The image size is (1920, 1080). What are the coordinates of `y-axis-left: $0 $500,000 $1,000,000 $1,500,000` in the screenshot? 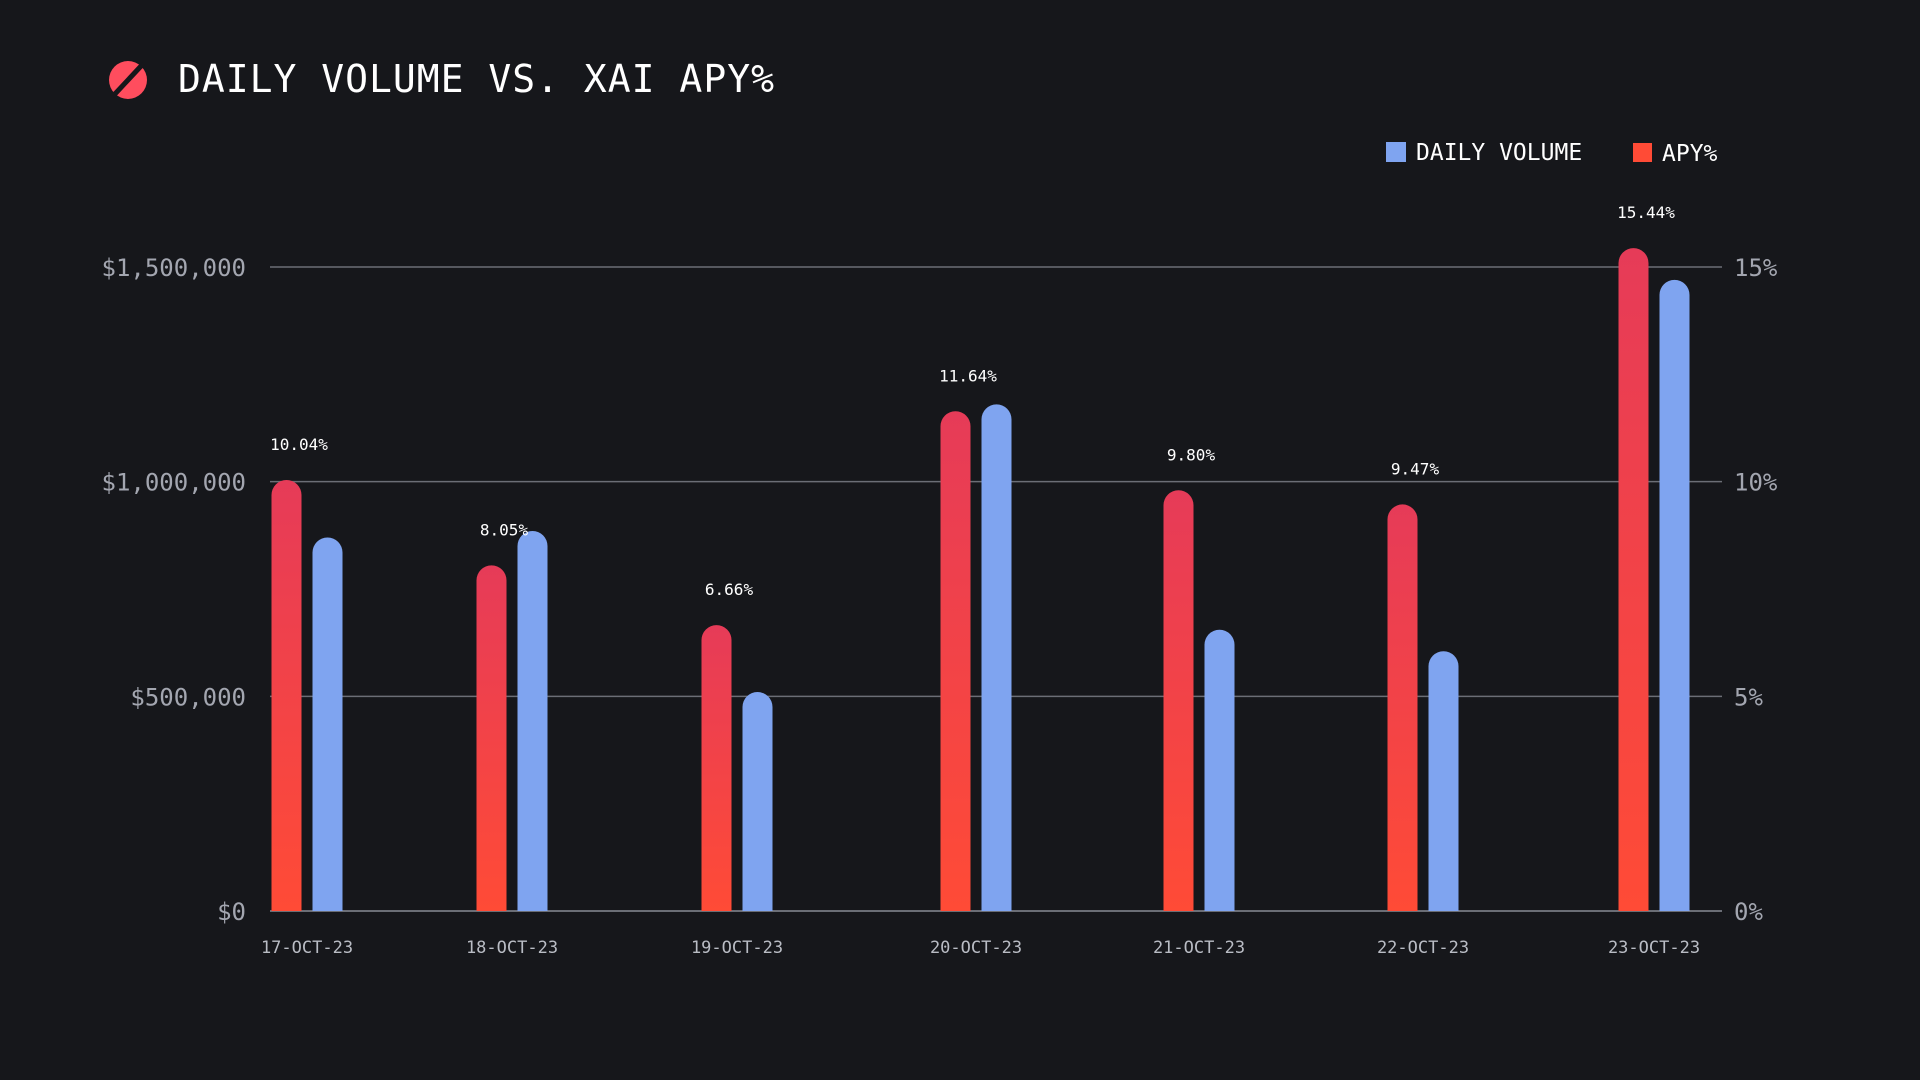 It's located at (174, 590).